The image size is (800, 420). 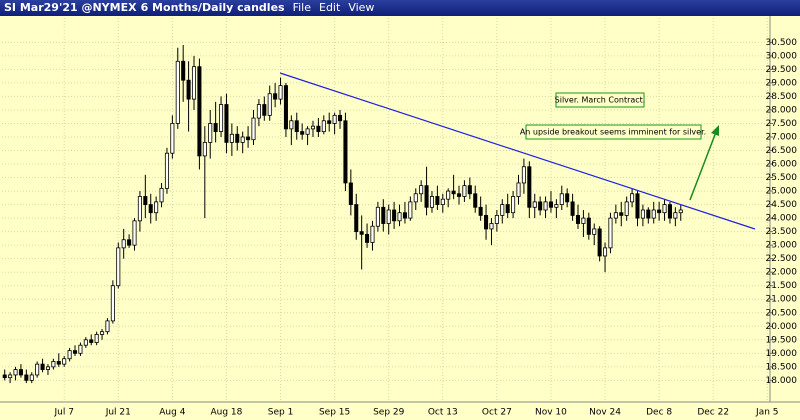 I want to click on y-tick-label: 24.500, so click(x=782, y=205).